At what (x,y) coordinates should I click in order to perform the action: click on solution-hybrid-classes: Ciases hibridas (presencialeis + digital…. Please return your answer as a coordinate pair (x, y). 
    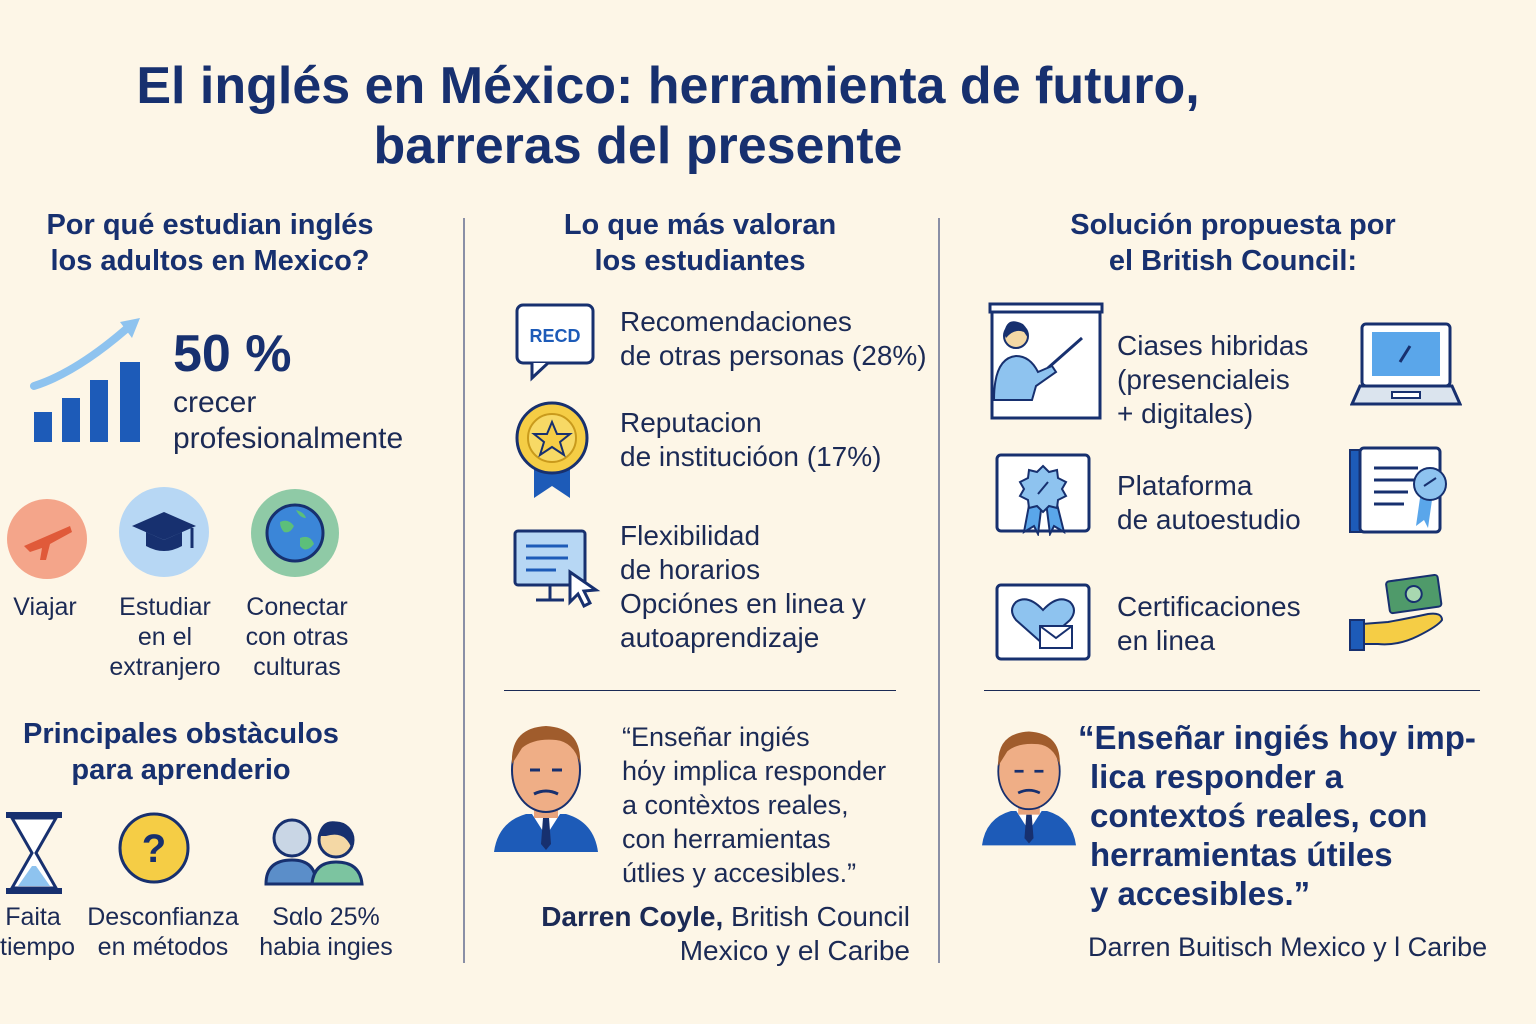
    Looking at the image, I should click on (1213, 379).